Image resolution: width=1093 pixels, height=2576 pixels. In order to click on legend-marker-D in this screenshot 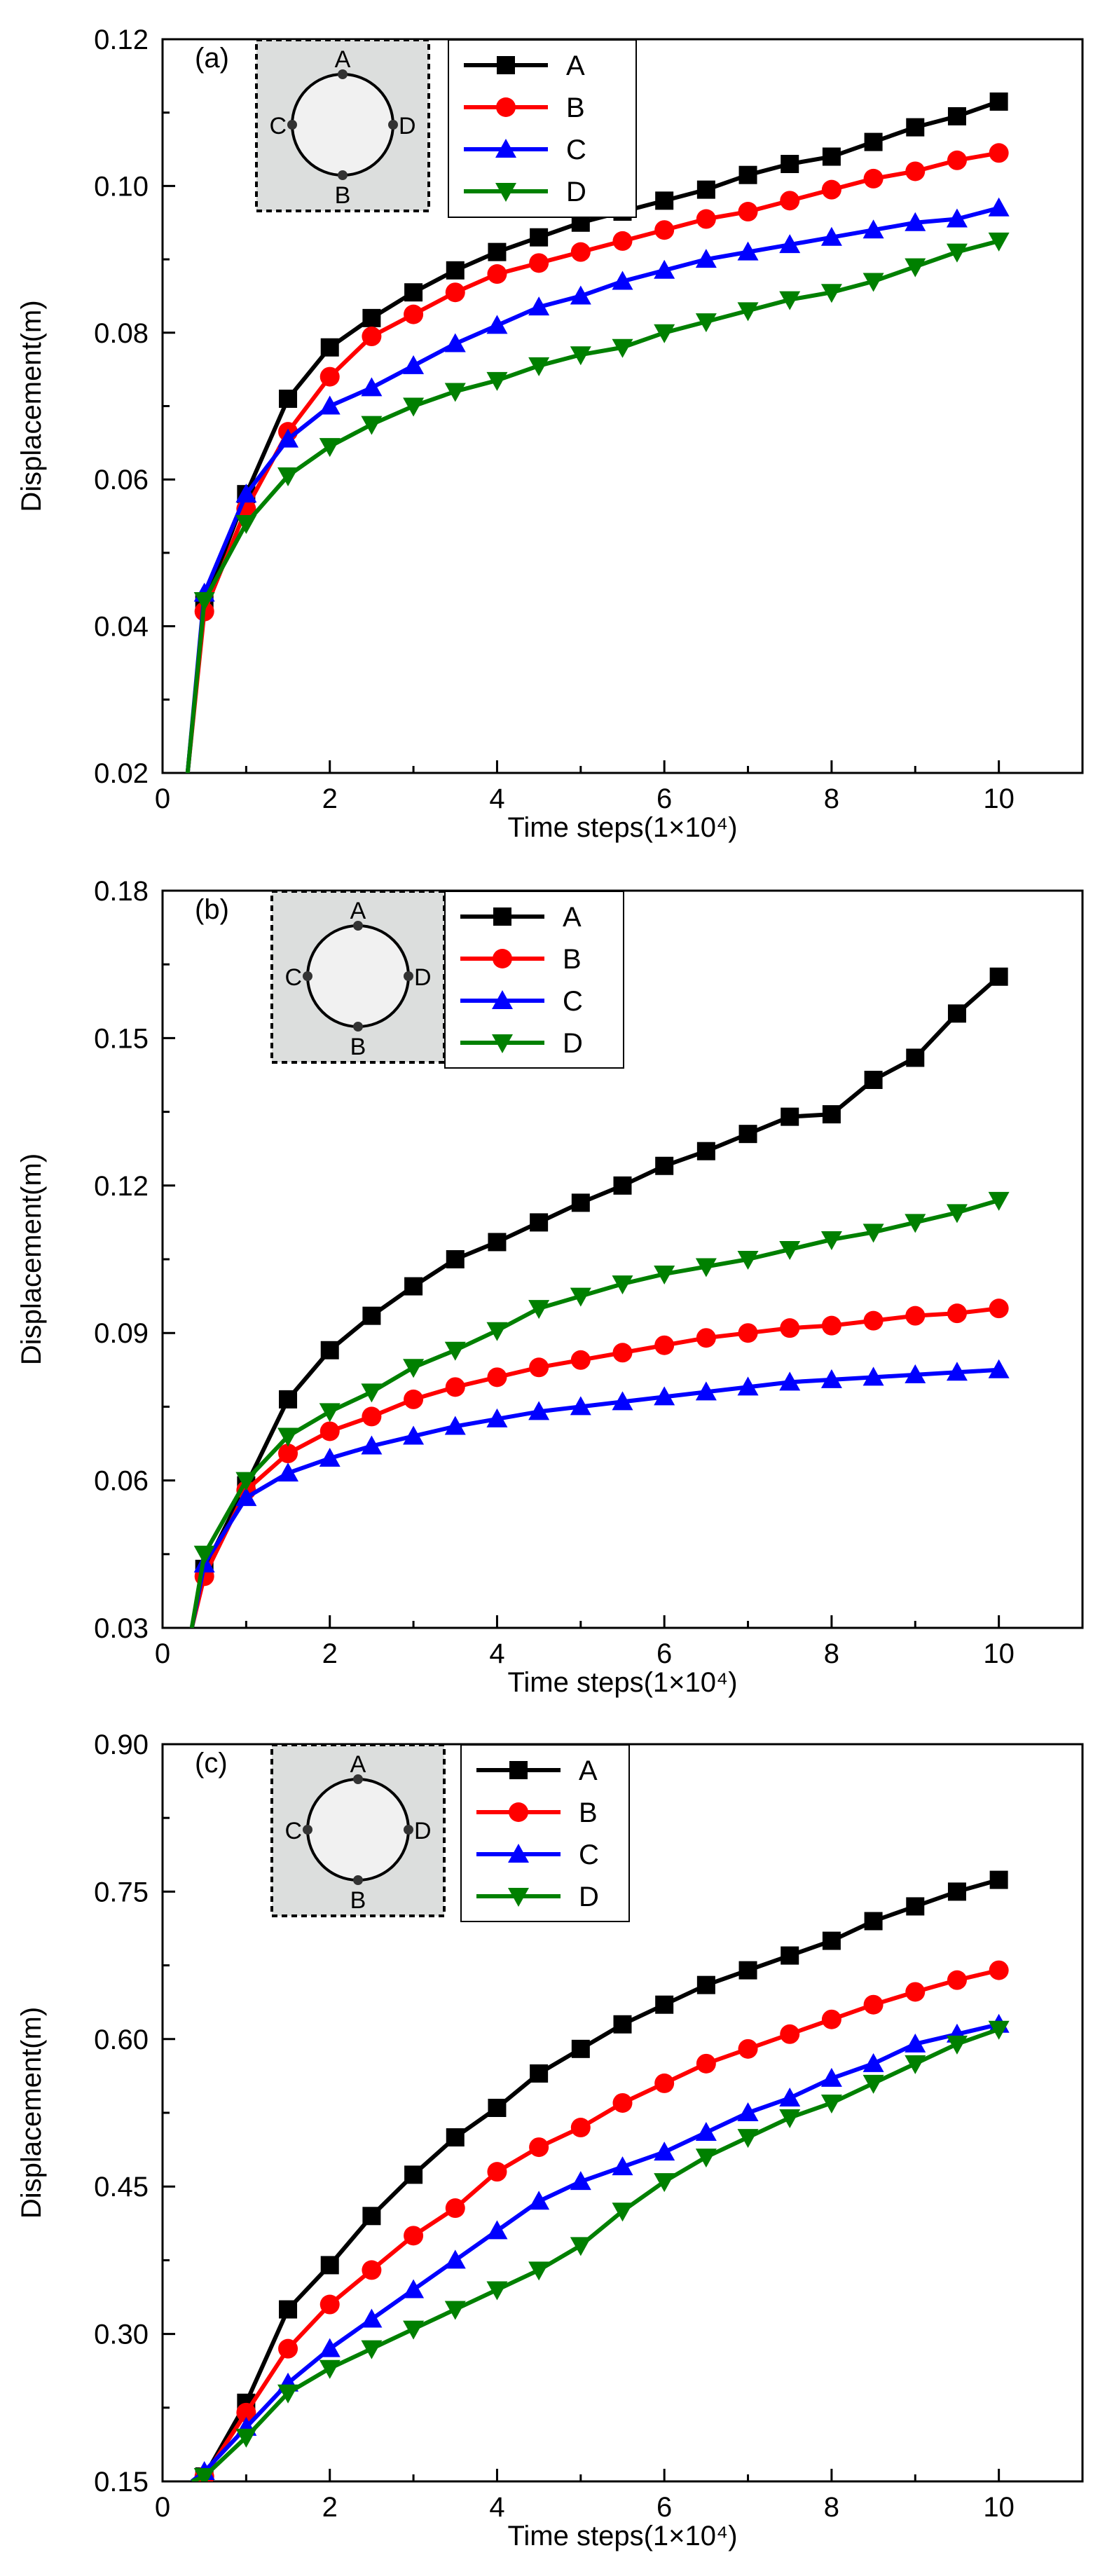, I will do `click(518, 1898)`.